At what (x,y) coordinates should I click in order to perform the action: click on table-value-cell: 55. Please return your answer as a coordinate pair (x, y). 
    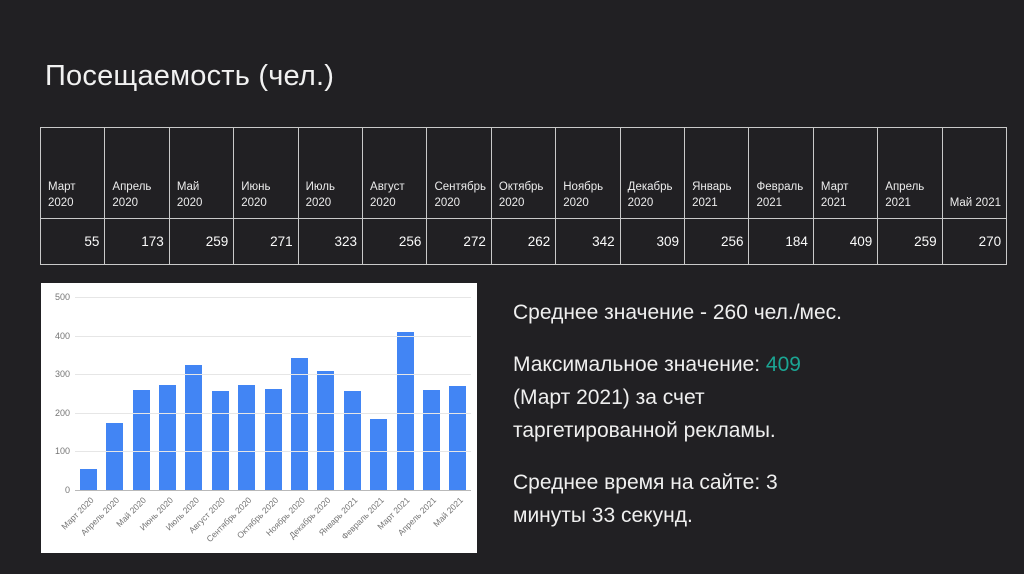
    Looking at the image, I should click on (73, 241).